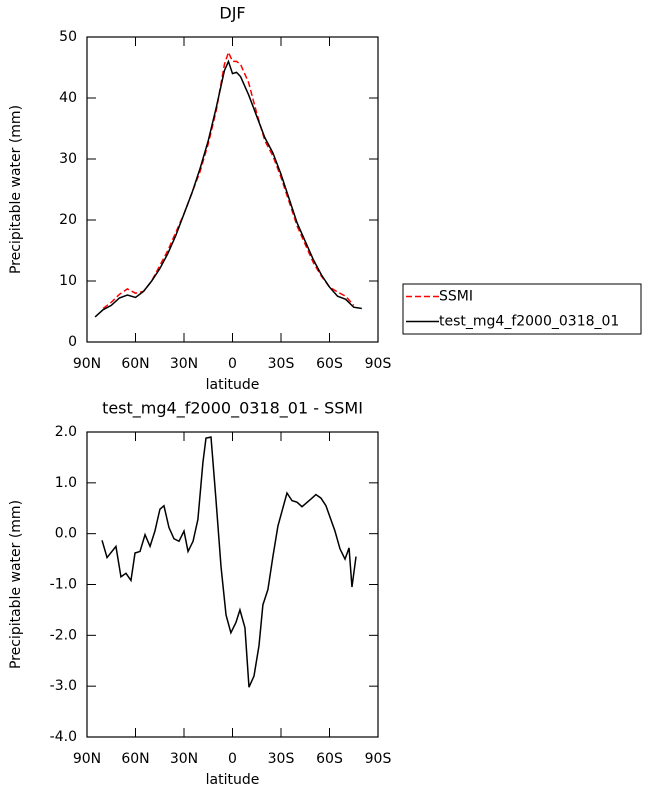 The image size is (648, 791). What do you see at coordinates (68, 98) in the screenshot?
I see `y-tick-label: 40` at bounding box center [68, 98].